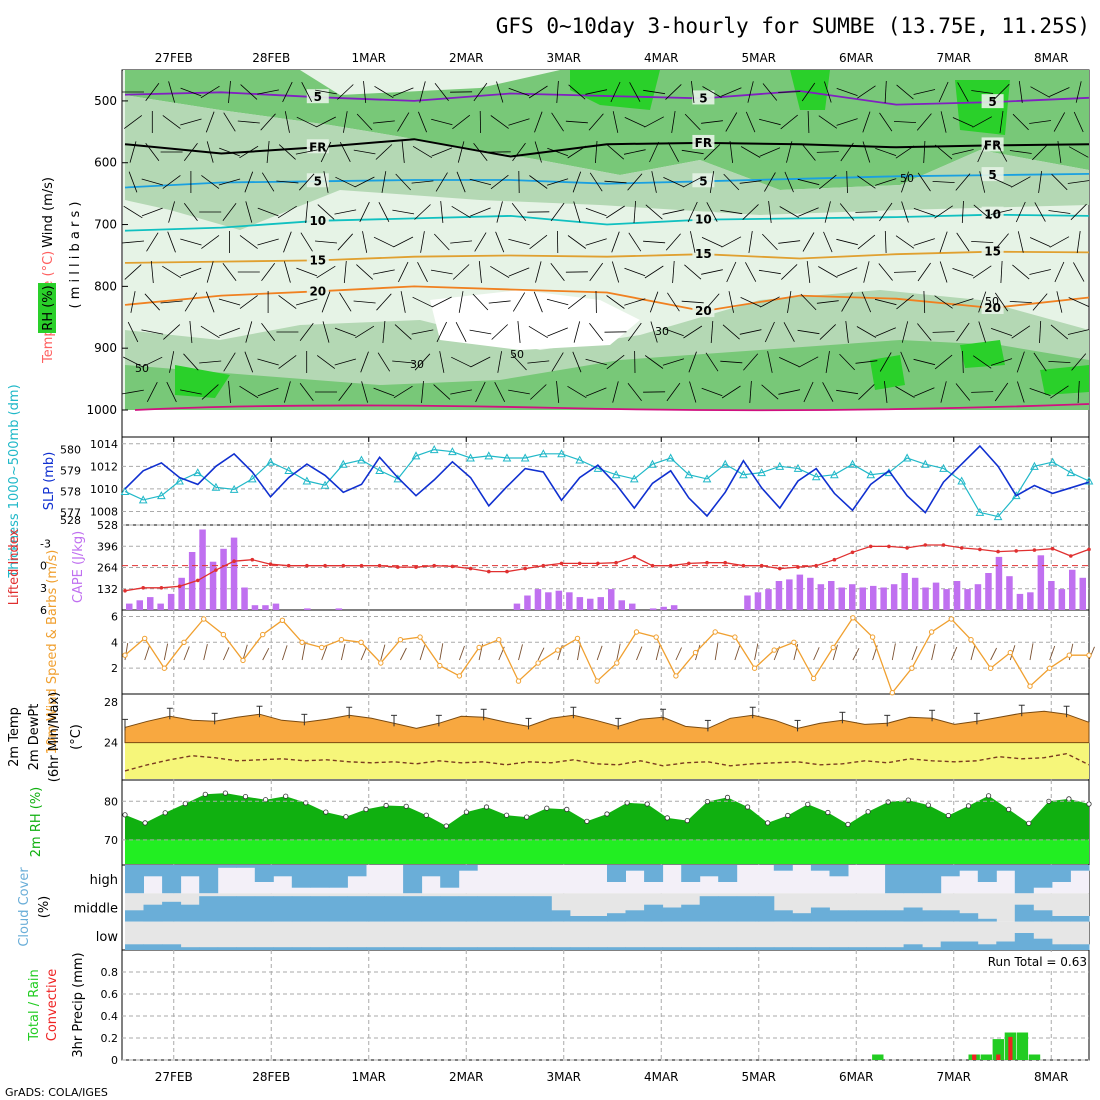 The height and width of the screenshot is (1100, 1100). Describe the element at coordinates (661, 58) in the screenshot. I see `date-label-top: 4MAR` at that location.